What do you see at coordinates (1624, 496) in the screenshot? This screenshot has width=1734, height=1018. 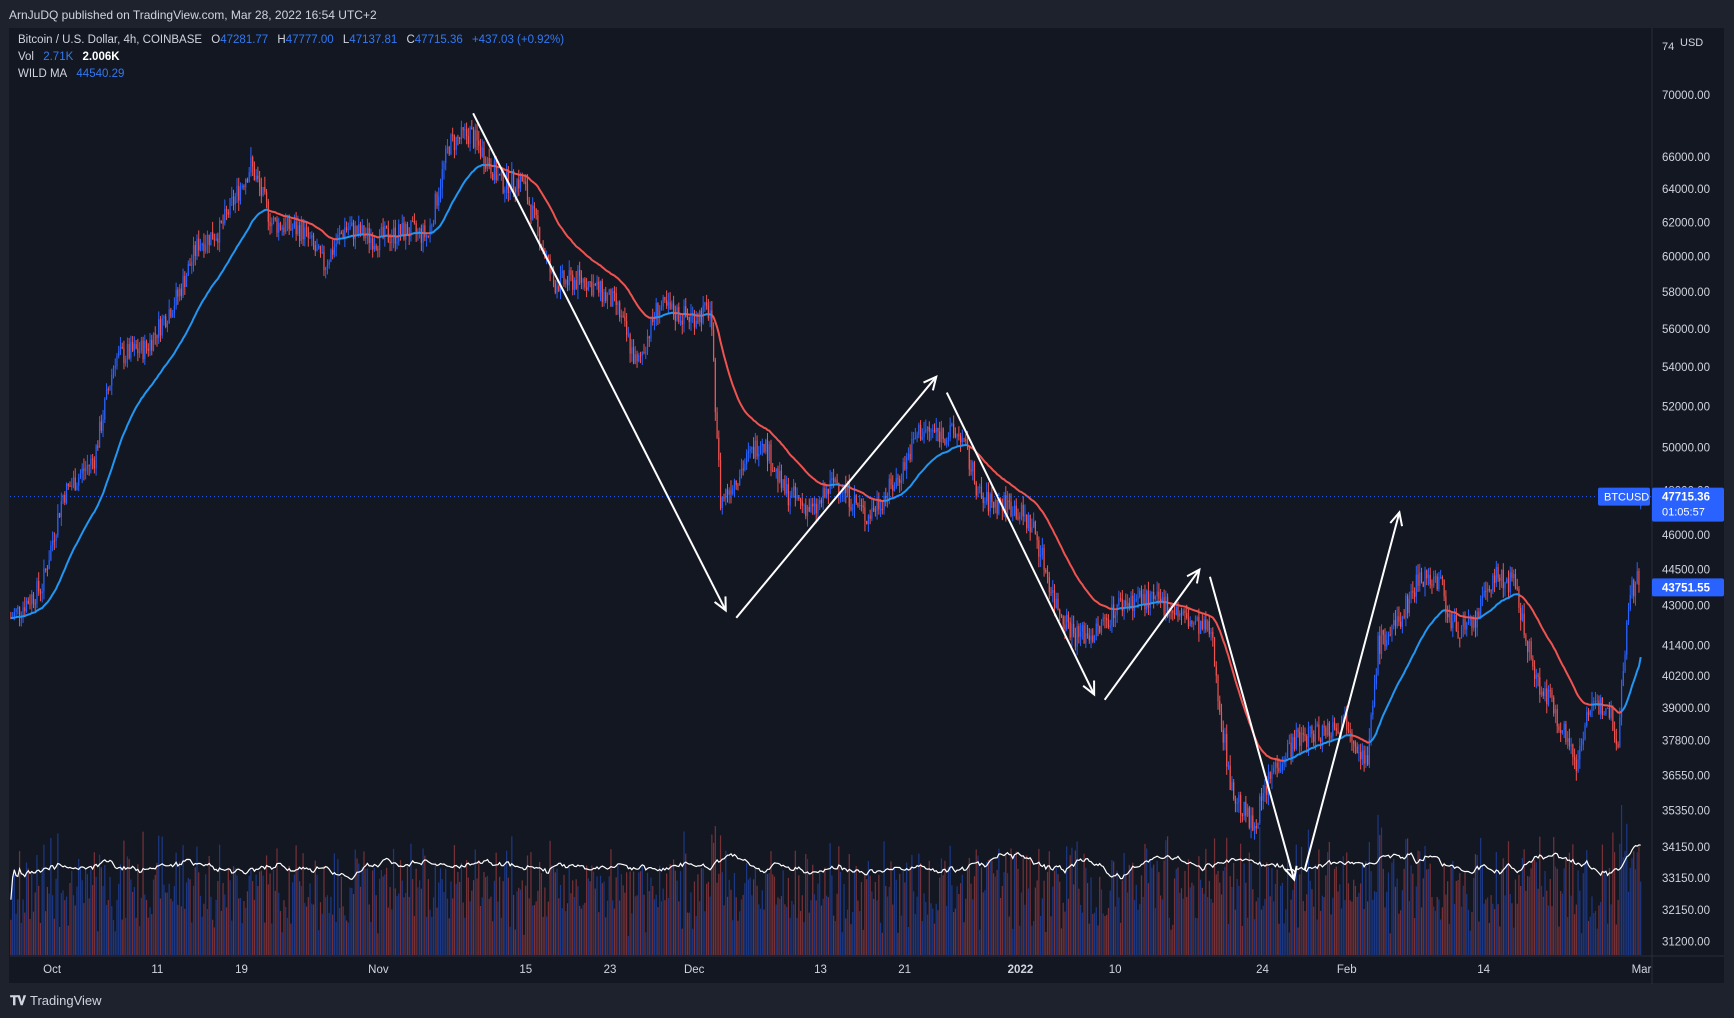 I see `symbol-badge: BTCUSD` at bounding box center [1624, 496].